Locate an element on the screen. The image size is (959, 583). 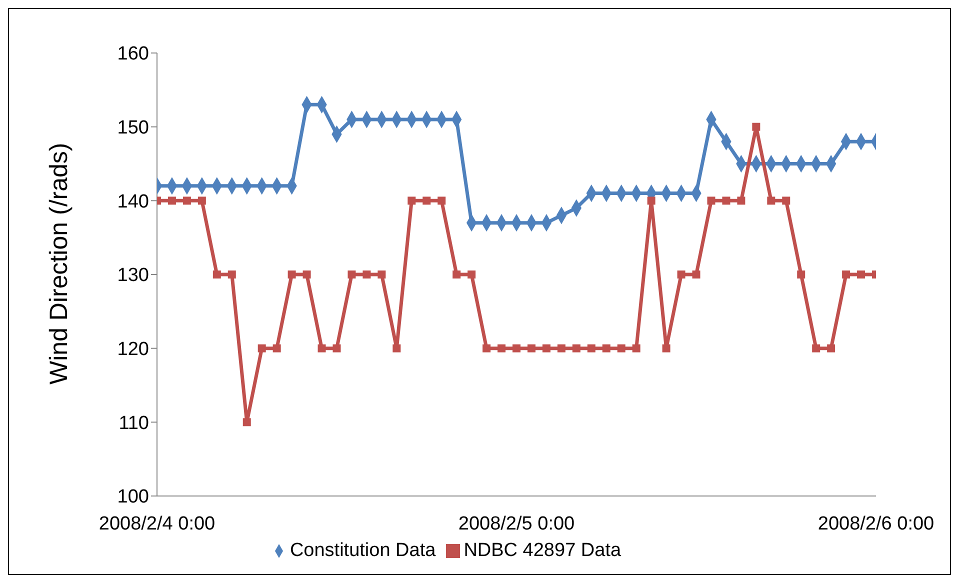
y-tick-label: 120 is located at coordinates (133, 349).